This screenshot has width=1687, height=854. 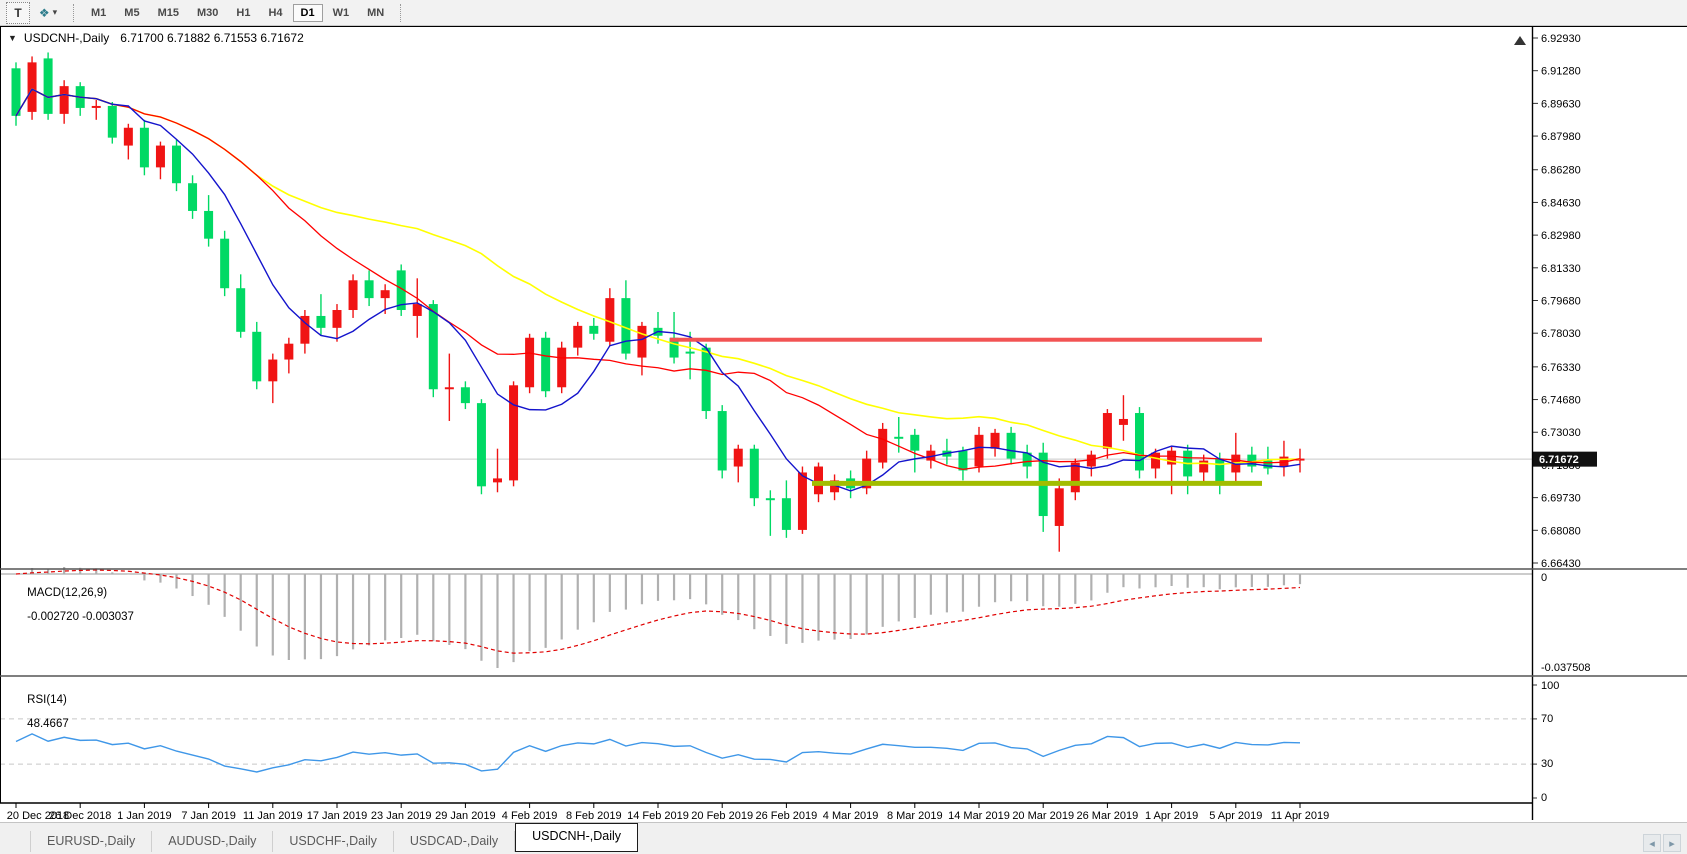 I want to click on price-tick-label: 6.89630, so click(x=1561, y=104).